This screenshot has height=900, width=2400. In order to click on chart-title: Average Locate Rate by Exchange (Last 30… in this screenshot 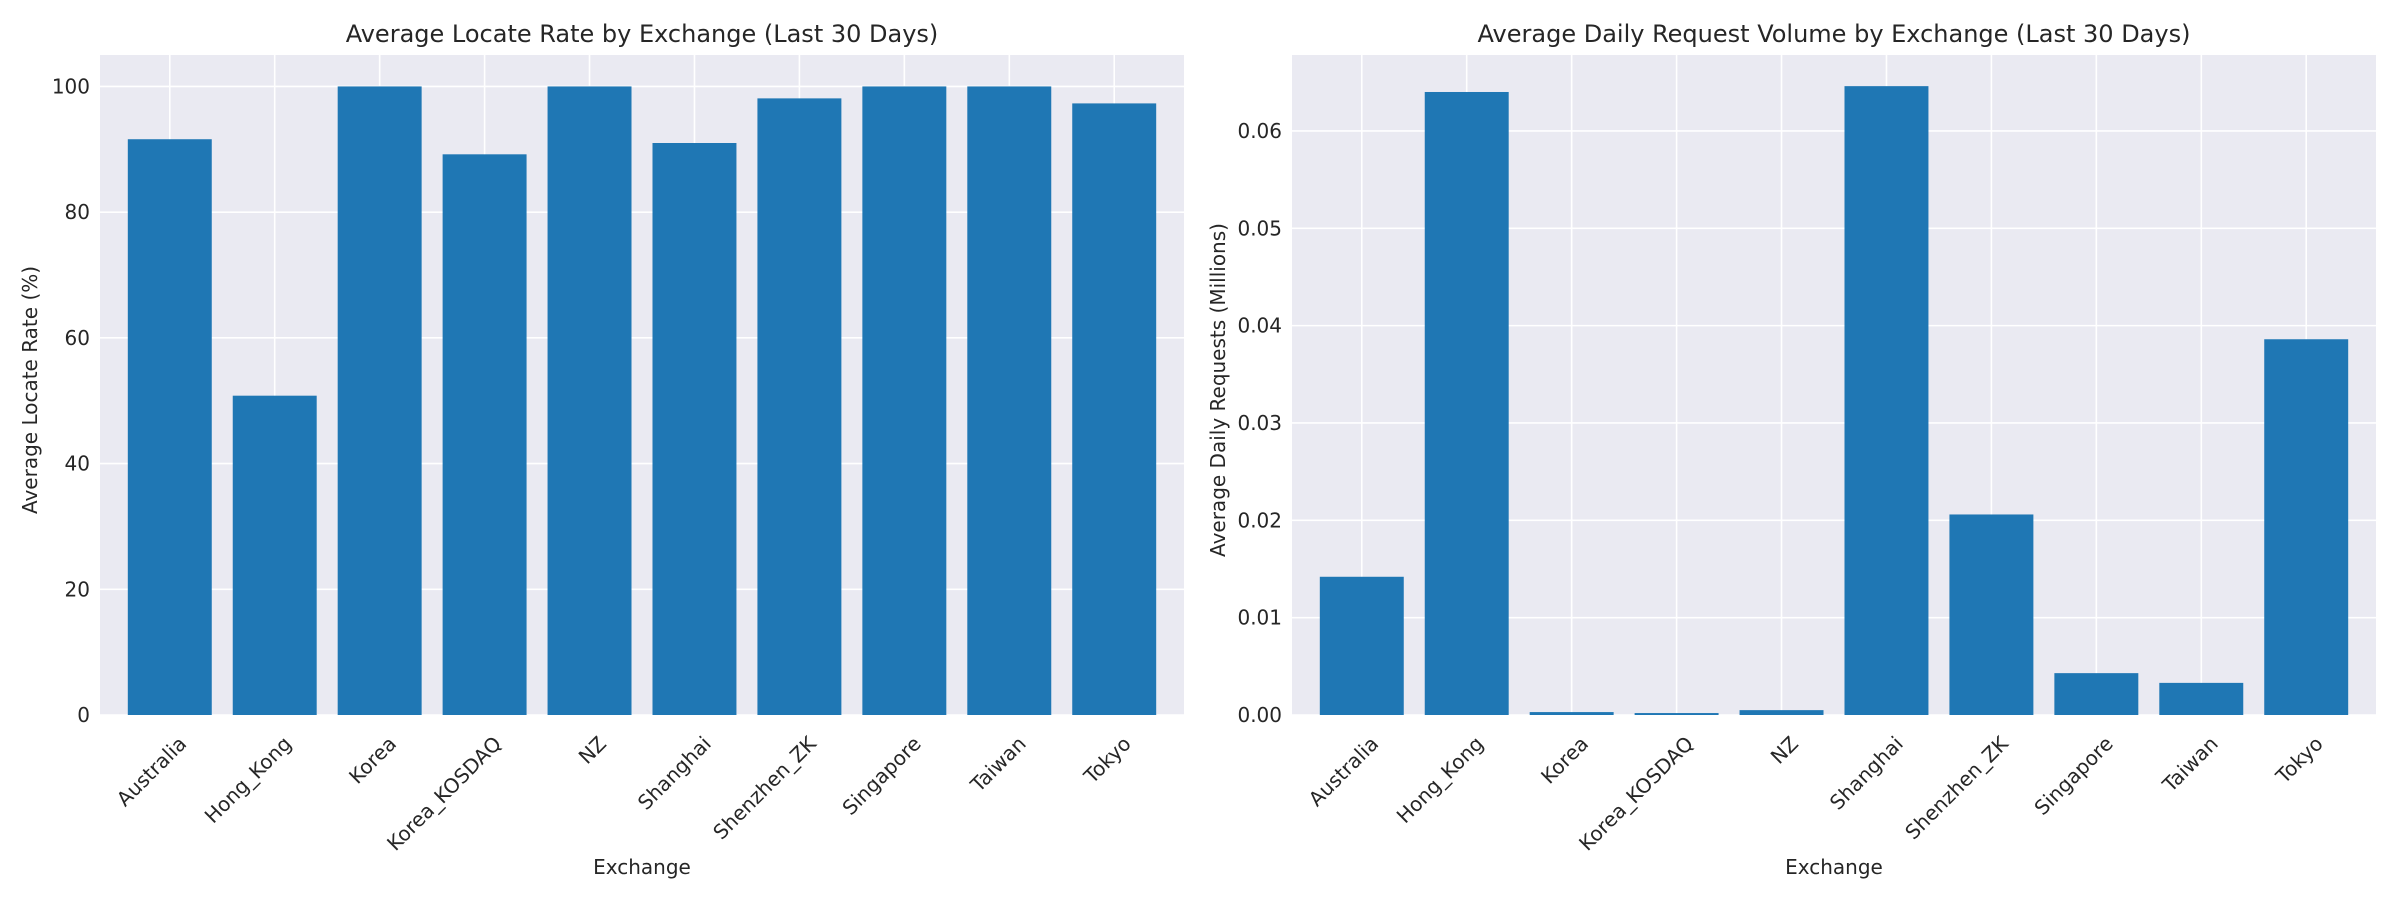, I will do `click(642, 34)`.